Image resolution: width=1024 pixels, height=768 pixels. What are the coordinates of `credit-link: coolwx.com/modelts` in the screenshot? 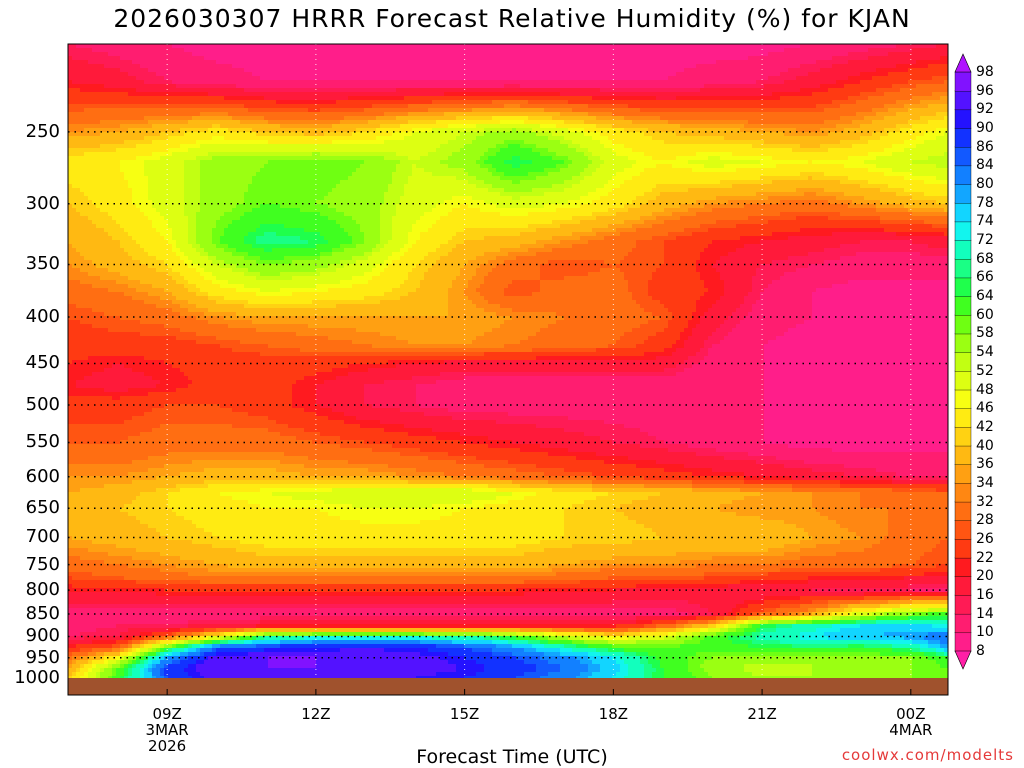 It's located at (927, 755).